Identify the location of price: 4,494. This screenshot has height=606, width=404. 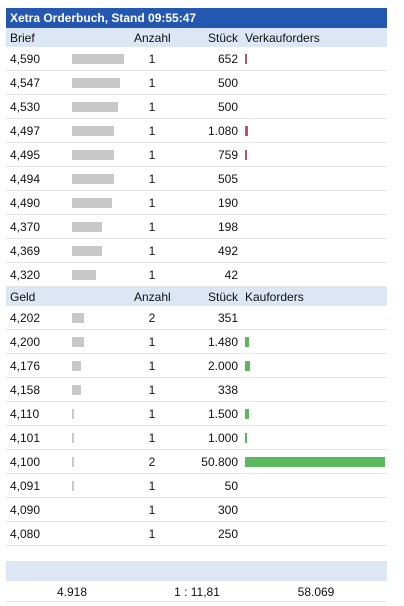
(25, 179).